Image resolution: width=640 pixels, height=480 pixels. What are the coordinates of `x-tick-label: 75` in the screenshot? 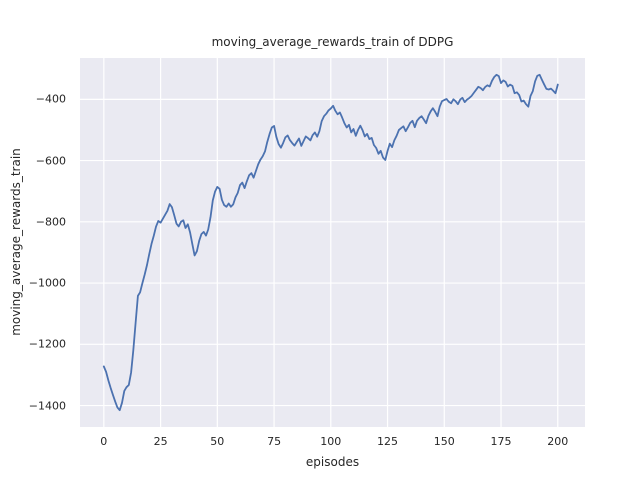 It's located at (274, 441).